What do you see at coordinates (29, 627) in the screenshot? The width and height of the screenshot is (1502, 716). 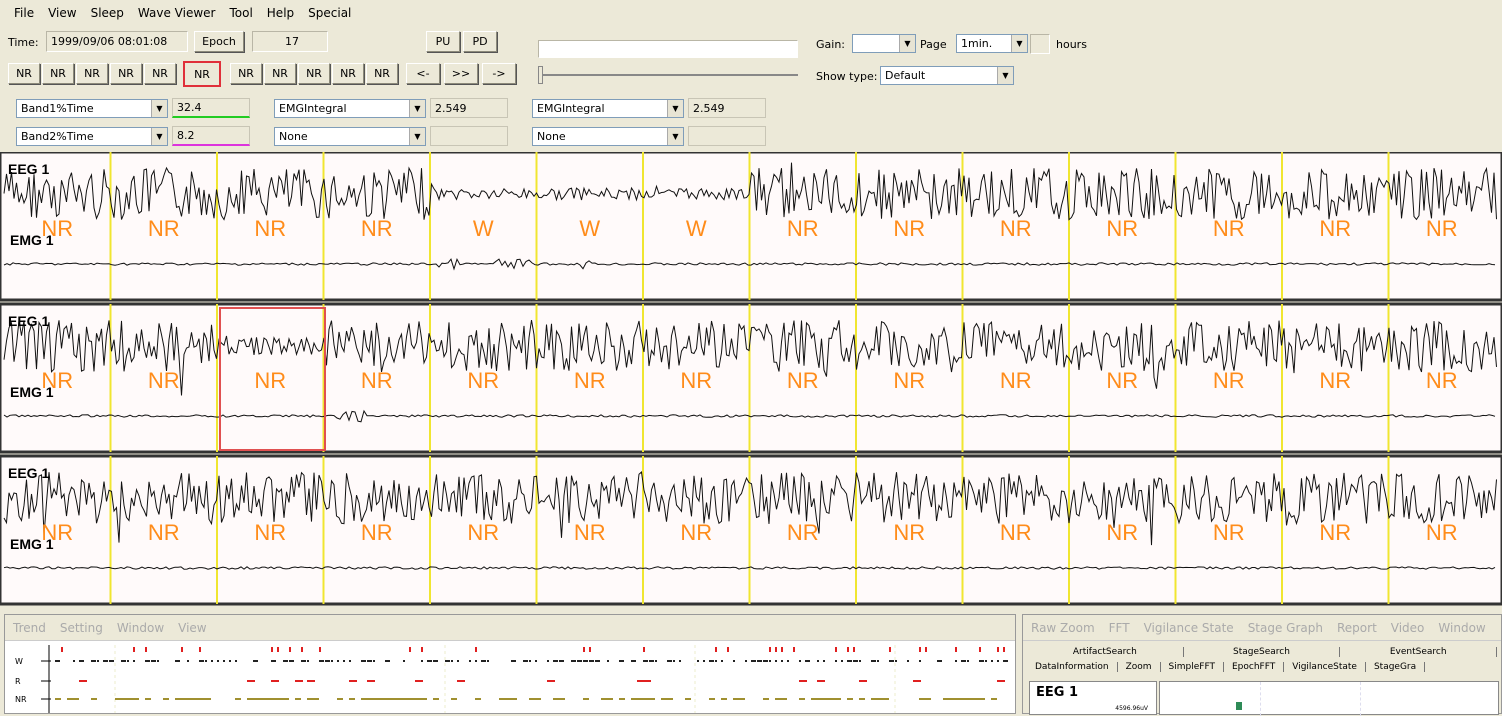 I see `trend-tab-trend: Trend` at bounding box center [29, 627].